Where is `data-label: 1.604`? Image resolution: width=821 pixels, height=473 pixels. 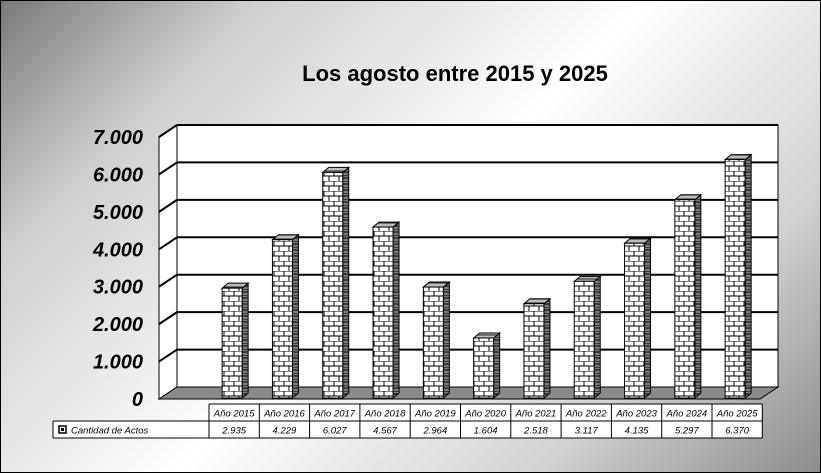
data-label: 1.604 is located at coordinates (486, 431).